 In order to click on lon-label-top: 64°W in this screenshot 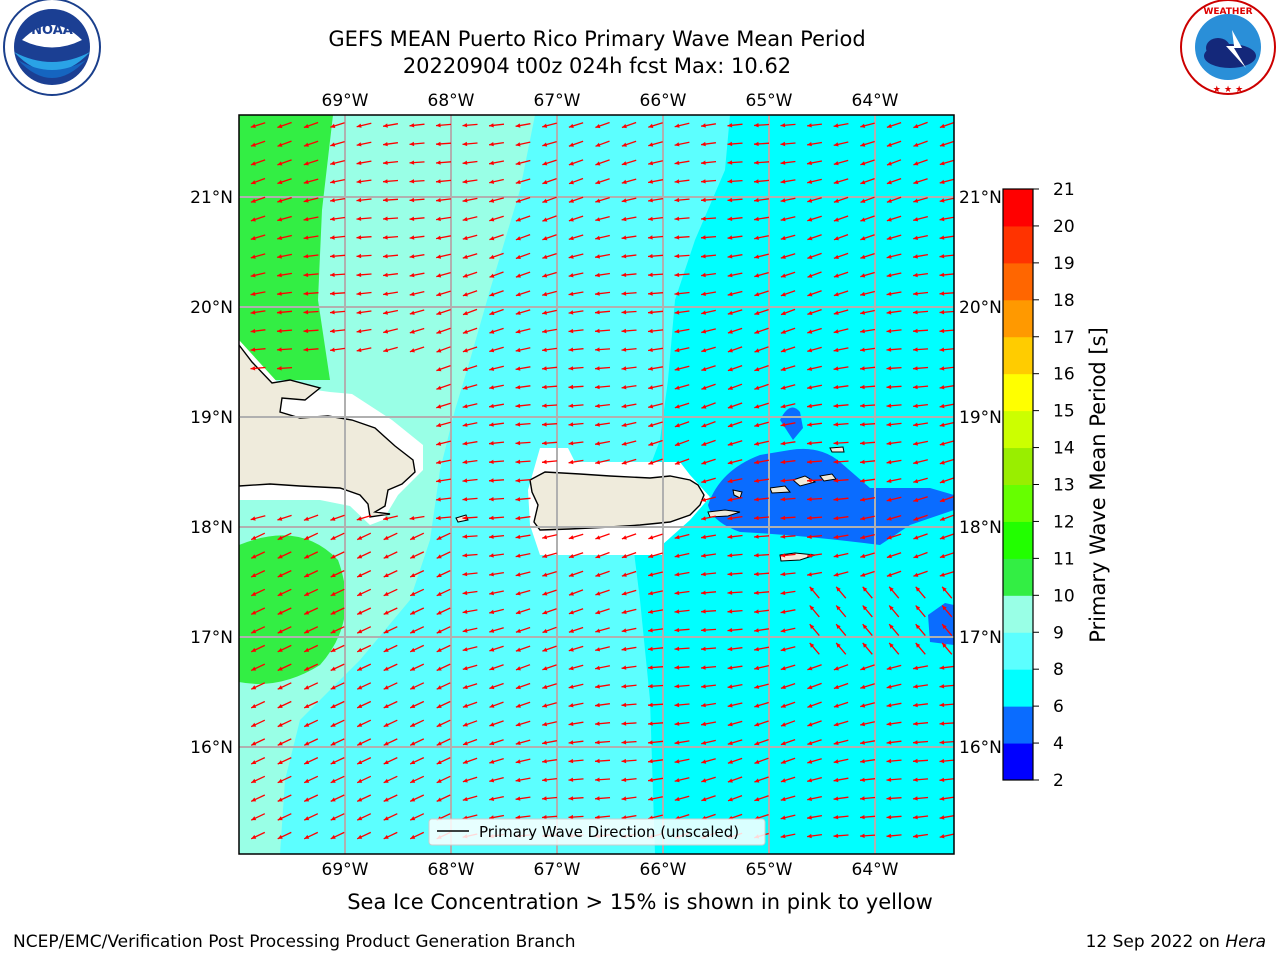, I will do `click(875, 101)`.